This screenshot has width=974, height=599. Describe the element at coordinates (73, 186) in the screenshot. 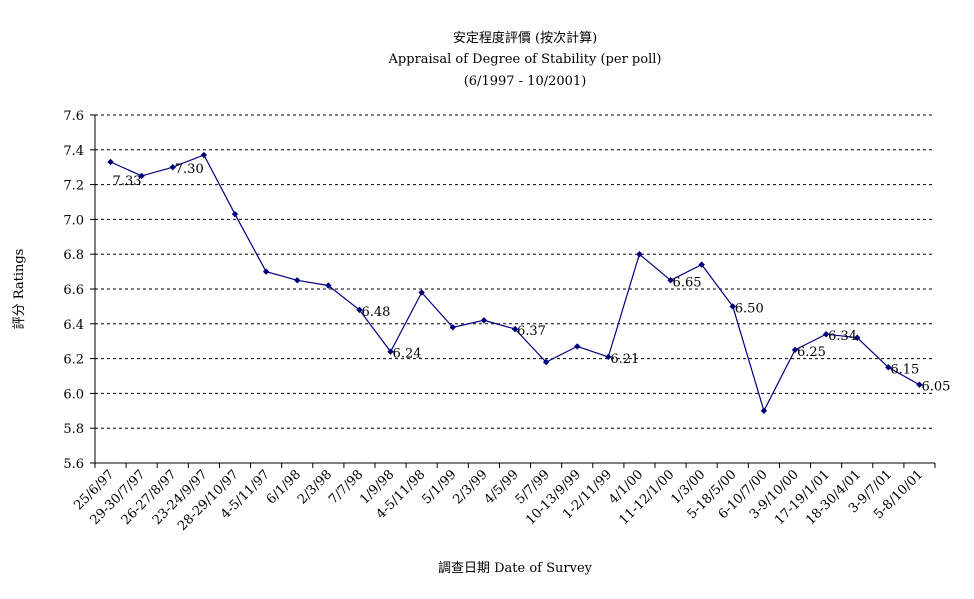

I see `y-tick-label: 7.2` at that location.